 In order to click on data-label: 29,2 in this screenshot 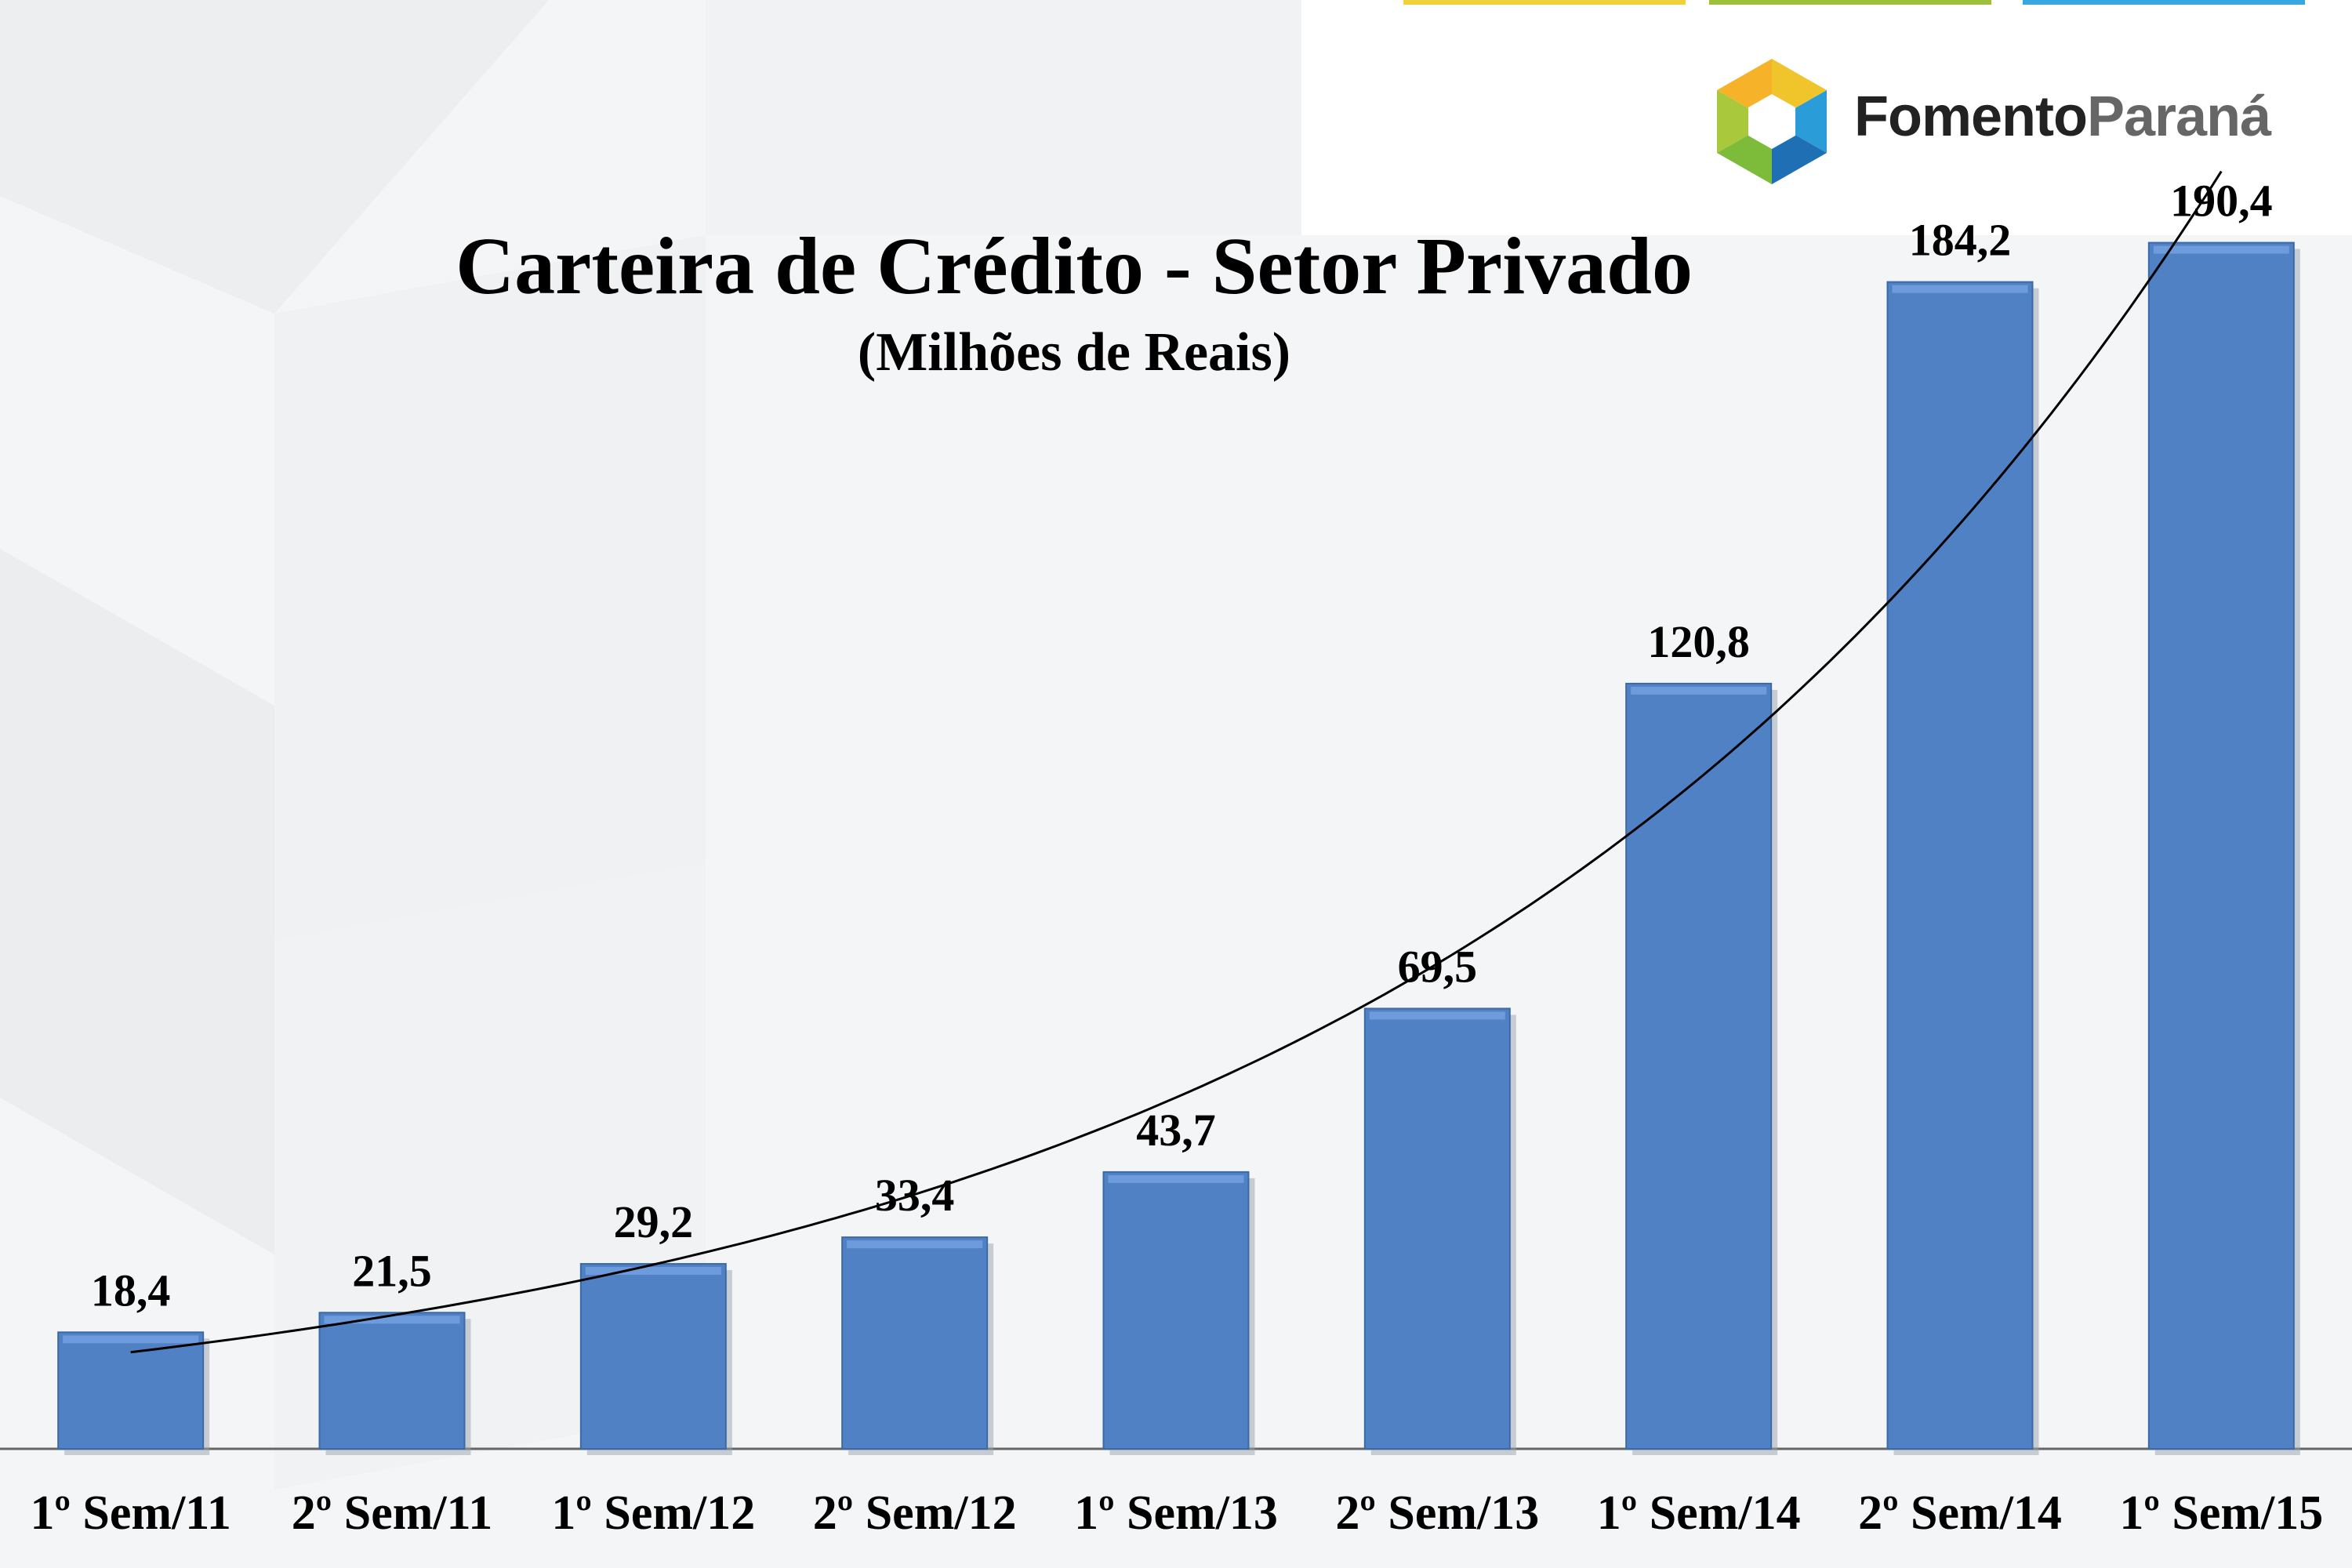, I will do `click(654, 1221)`.